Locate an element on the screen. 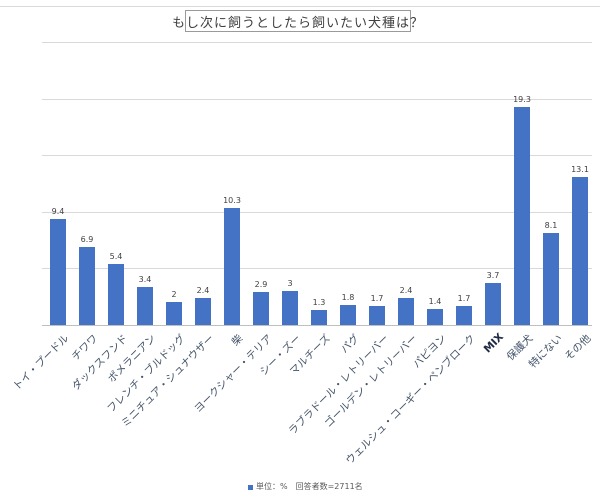  x-axis-line is located at coordinates (317, 325).